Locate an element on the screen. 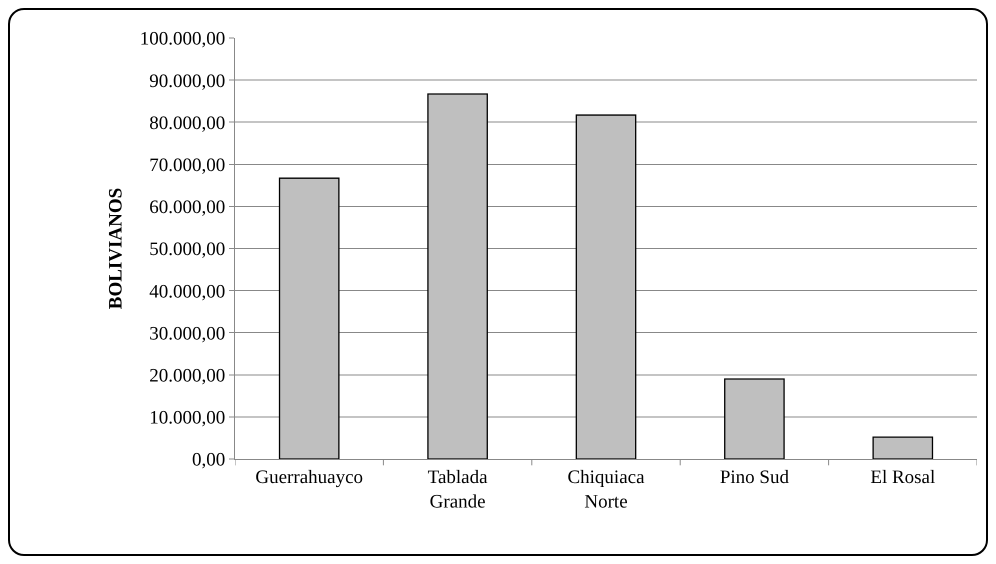 This screenshot has width=996, height=564. y-tick-label: 40.000,00 is located at coordinates (187, 291).